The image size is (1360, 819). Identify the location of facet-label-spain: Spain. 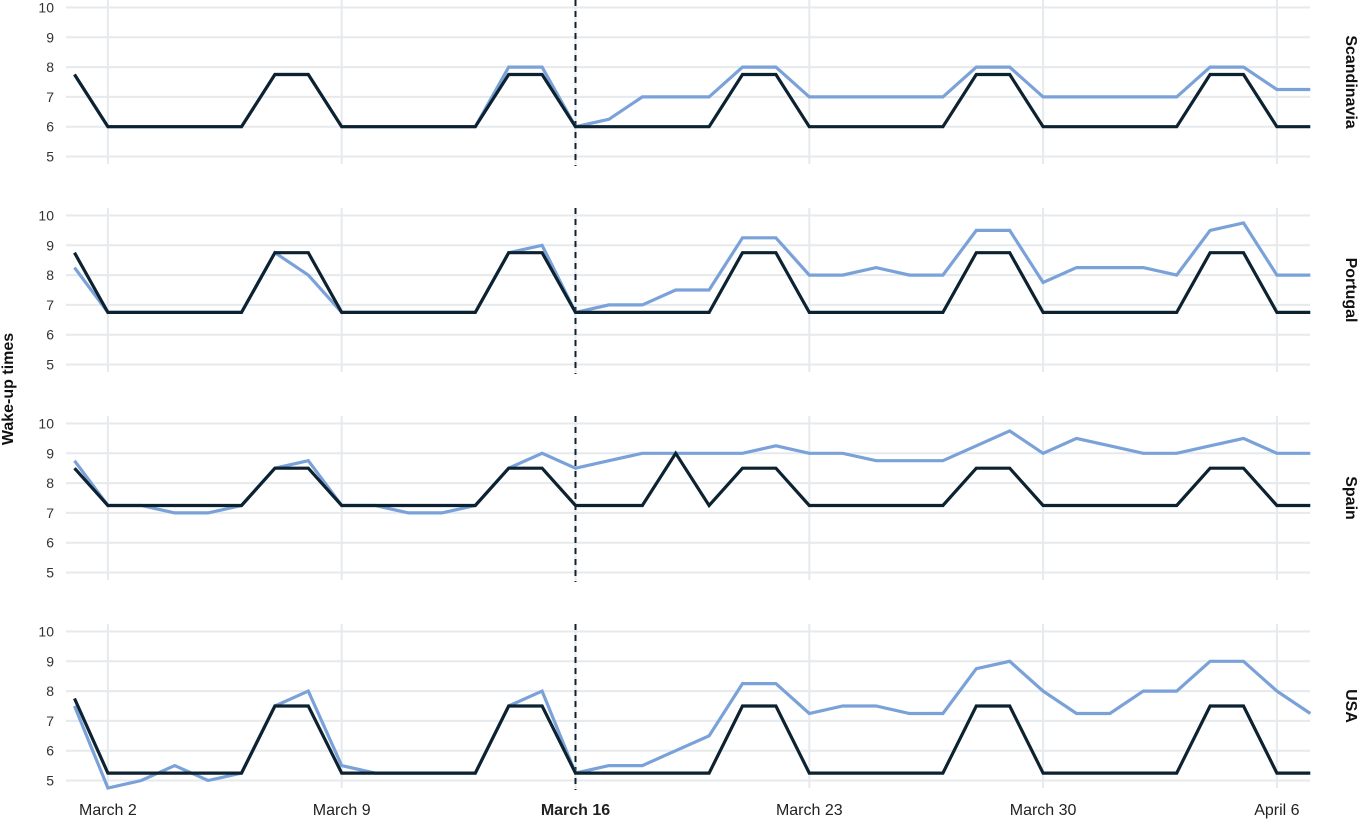
(1350, 498).